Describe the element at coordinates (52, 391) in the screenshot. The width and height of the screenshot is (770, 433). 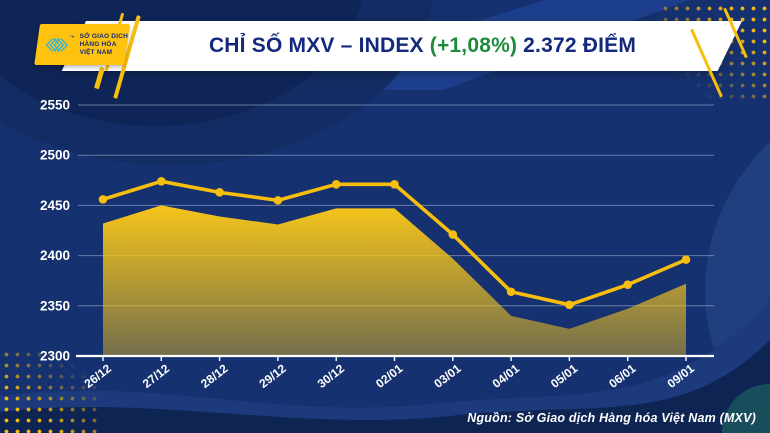
I see `dot-pattern-bottom-left` at that location.